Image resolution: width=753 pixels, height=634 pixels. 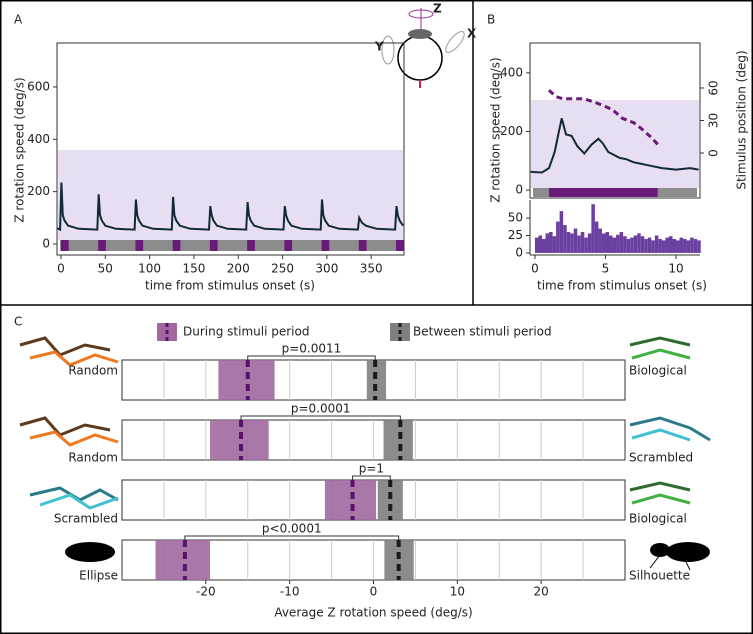 What do you see at coordinates (18, 322) in the screenshot?
I see `panel-label: C` at bounding box center [18, 322].